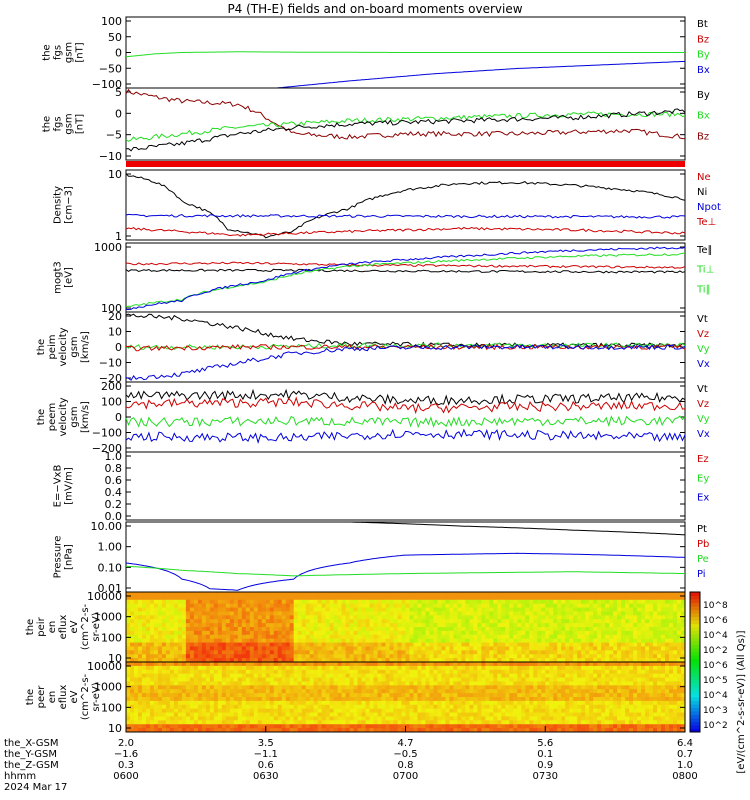 Image resolution: width=750 pixels, height=800 pixels. What do you see at coordinates (405, 278) in the screenshot?
I see `series-ti⊥` at bounding box center [405, 278].